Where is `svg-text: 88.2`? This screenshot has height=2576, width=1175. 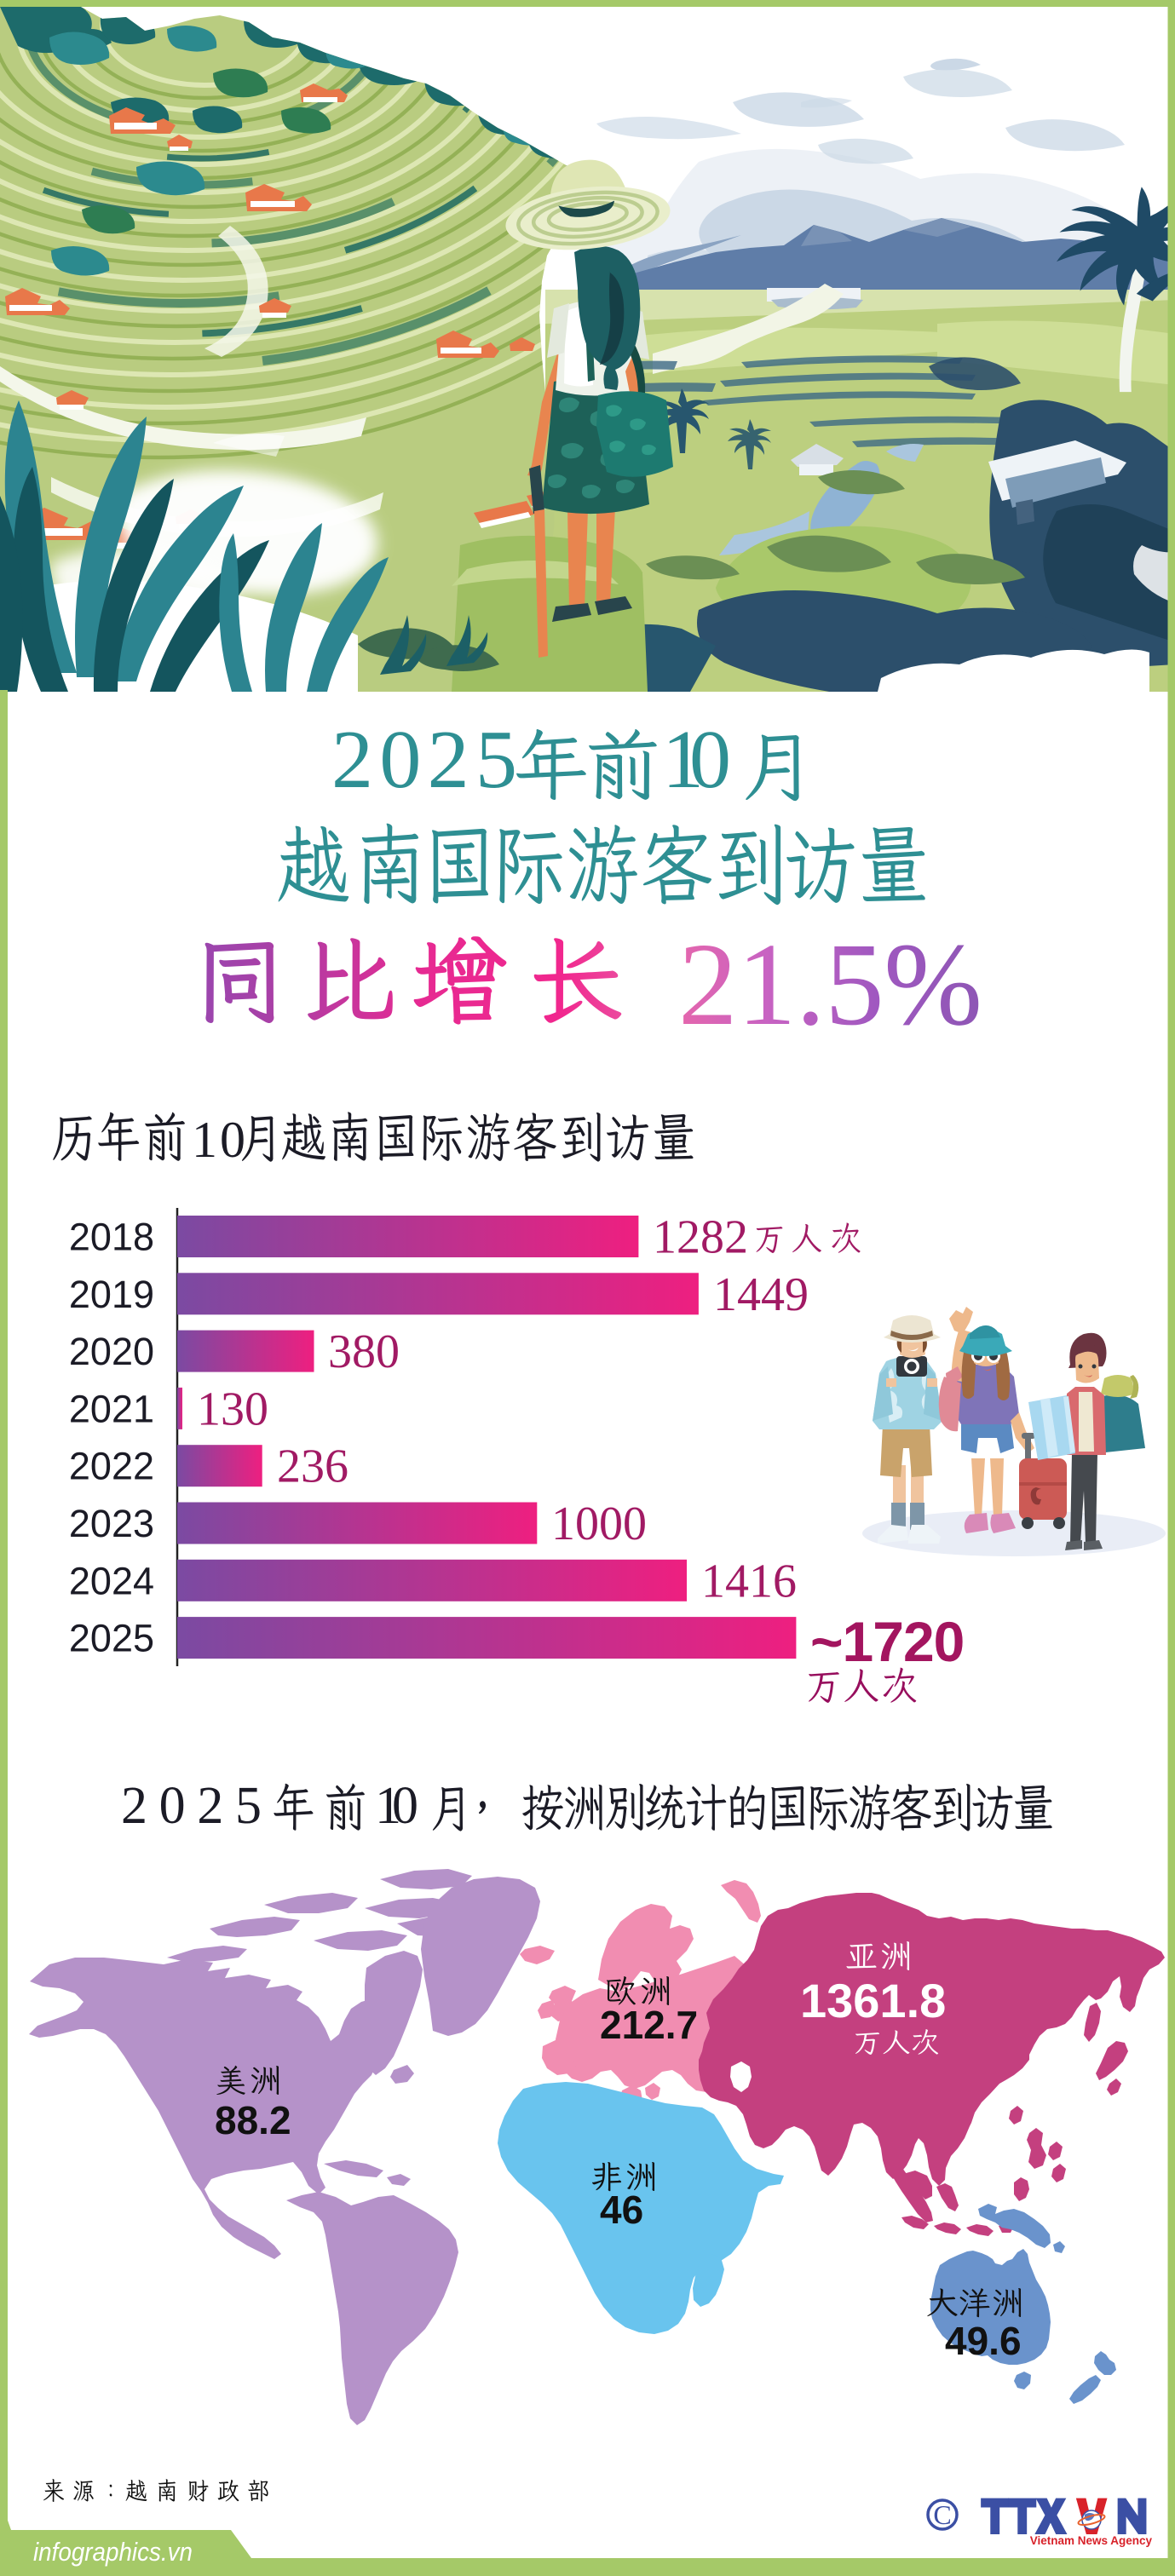 svg-text: 88.2 is located at coordinates (253, 2120).